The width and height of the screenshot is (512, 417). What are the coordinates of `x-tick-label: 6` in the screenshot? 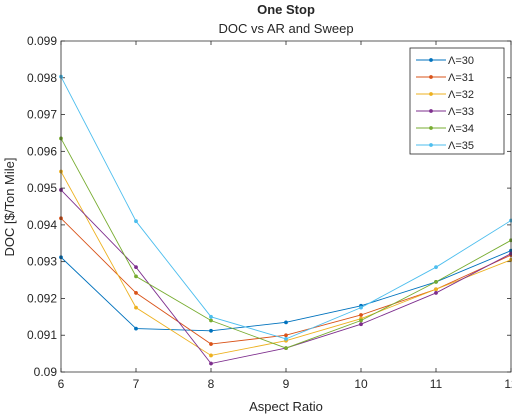 It's located at (61, 384).